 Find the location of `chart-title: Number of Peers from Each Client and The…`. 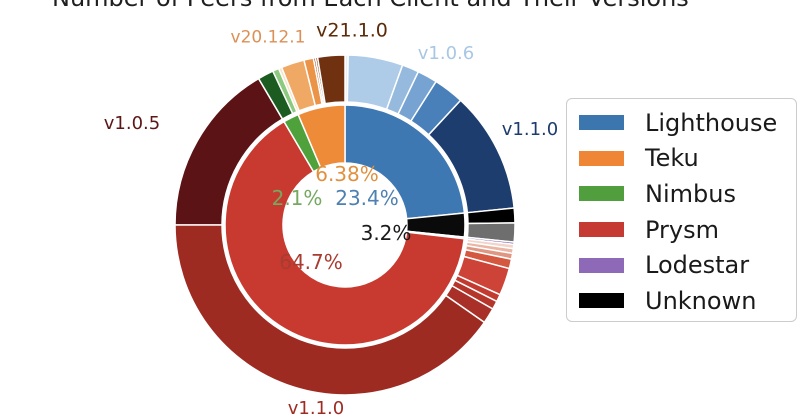

chart-title: Number of Peers from Each Client and The… is located at coordinates (370, 6).